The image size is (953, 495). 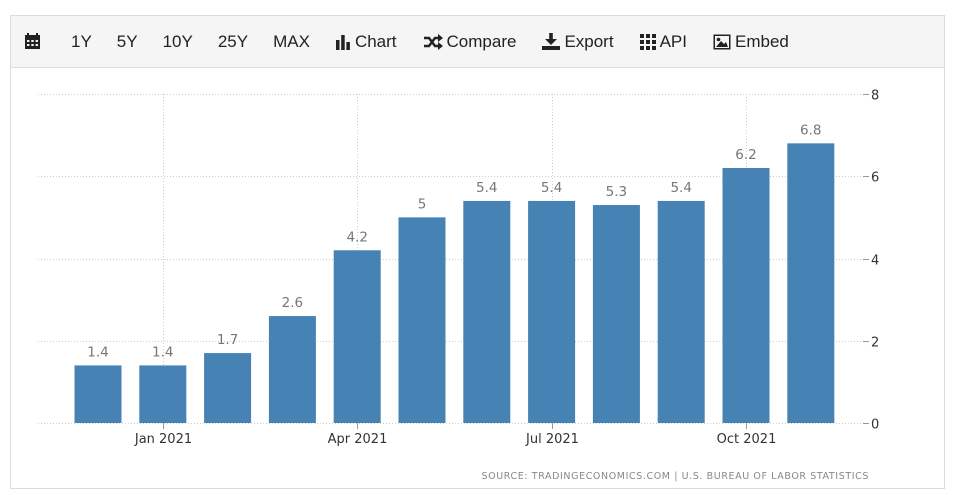 What do you see at coordinates (481, 41) in the screenshot?
I see `compare-label: Compare` at bounding box center [481, 41].